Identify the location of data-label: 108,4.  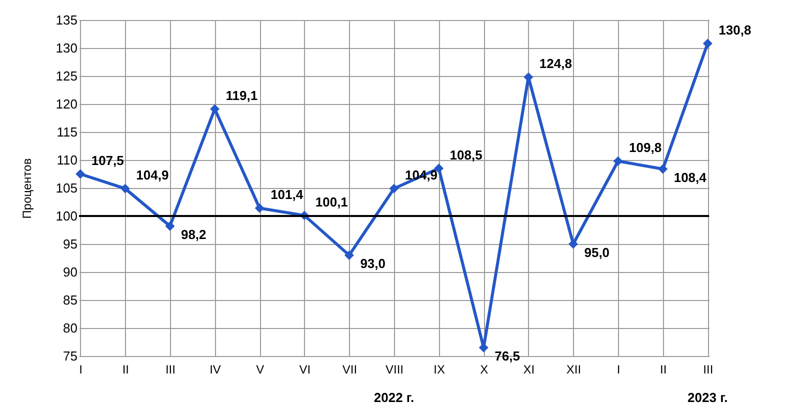
(691, 177).